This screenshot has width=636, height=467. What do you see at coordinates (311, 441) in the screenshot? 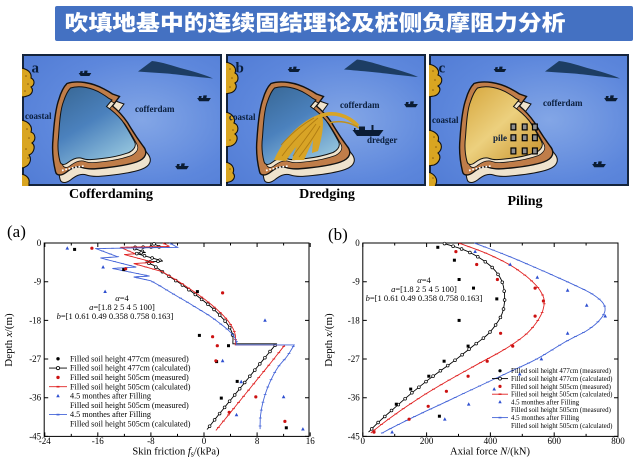
I see `svg-text: 16` at bounding box center [311, 441].